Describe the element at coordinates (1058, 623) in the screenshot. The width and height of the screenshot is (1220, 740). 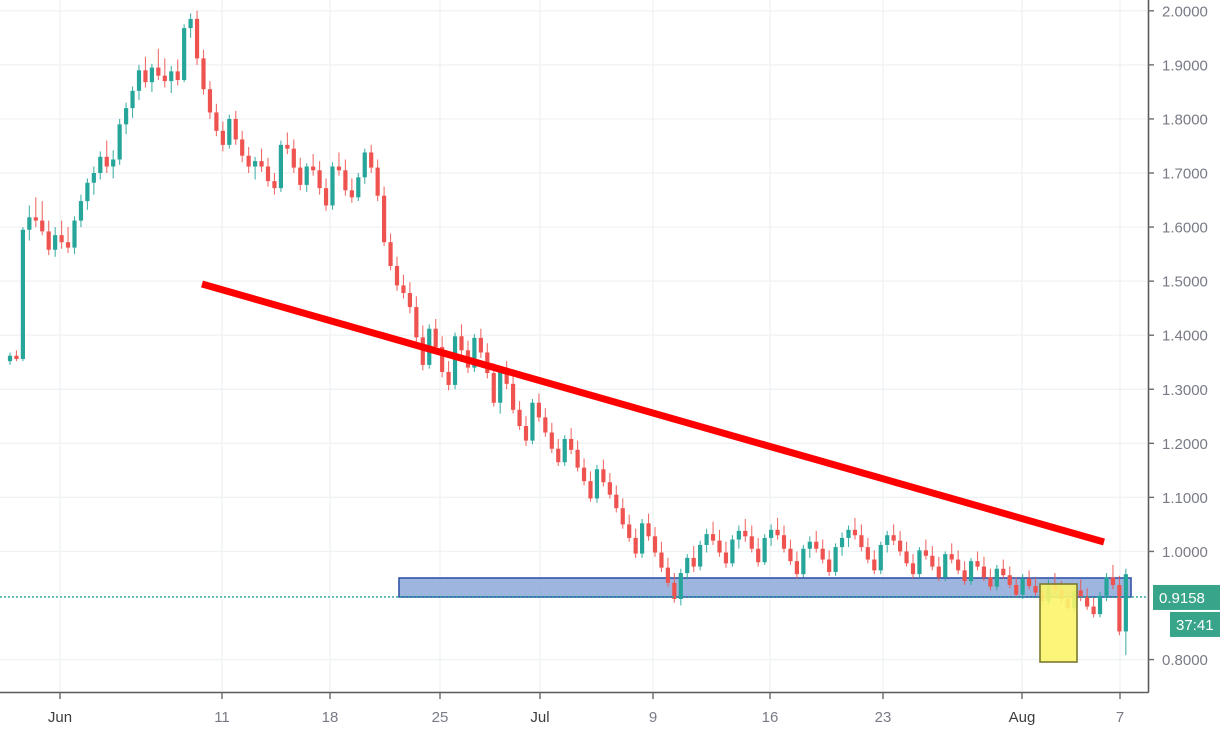
I see `breakdown-highlight-box` at that location.